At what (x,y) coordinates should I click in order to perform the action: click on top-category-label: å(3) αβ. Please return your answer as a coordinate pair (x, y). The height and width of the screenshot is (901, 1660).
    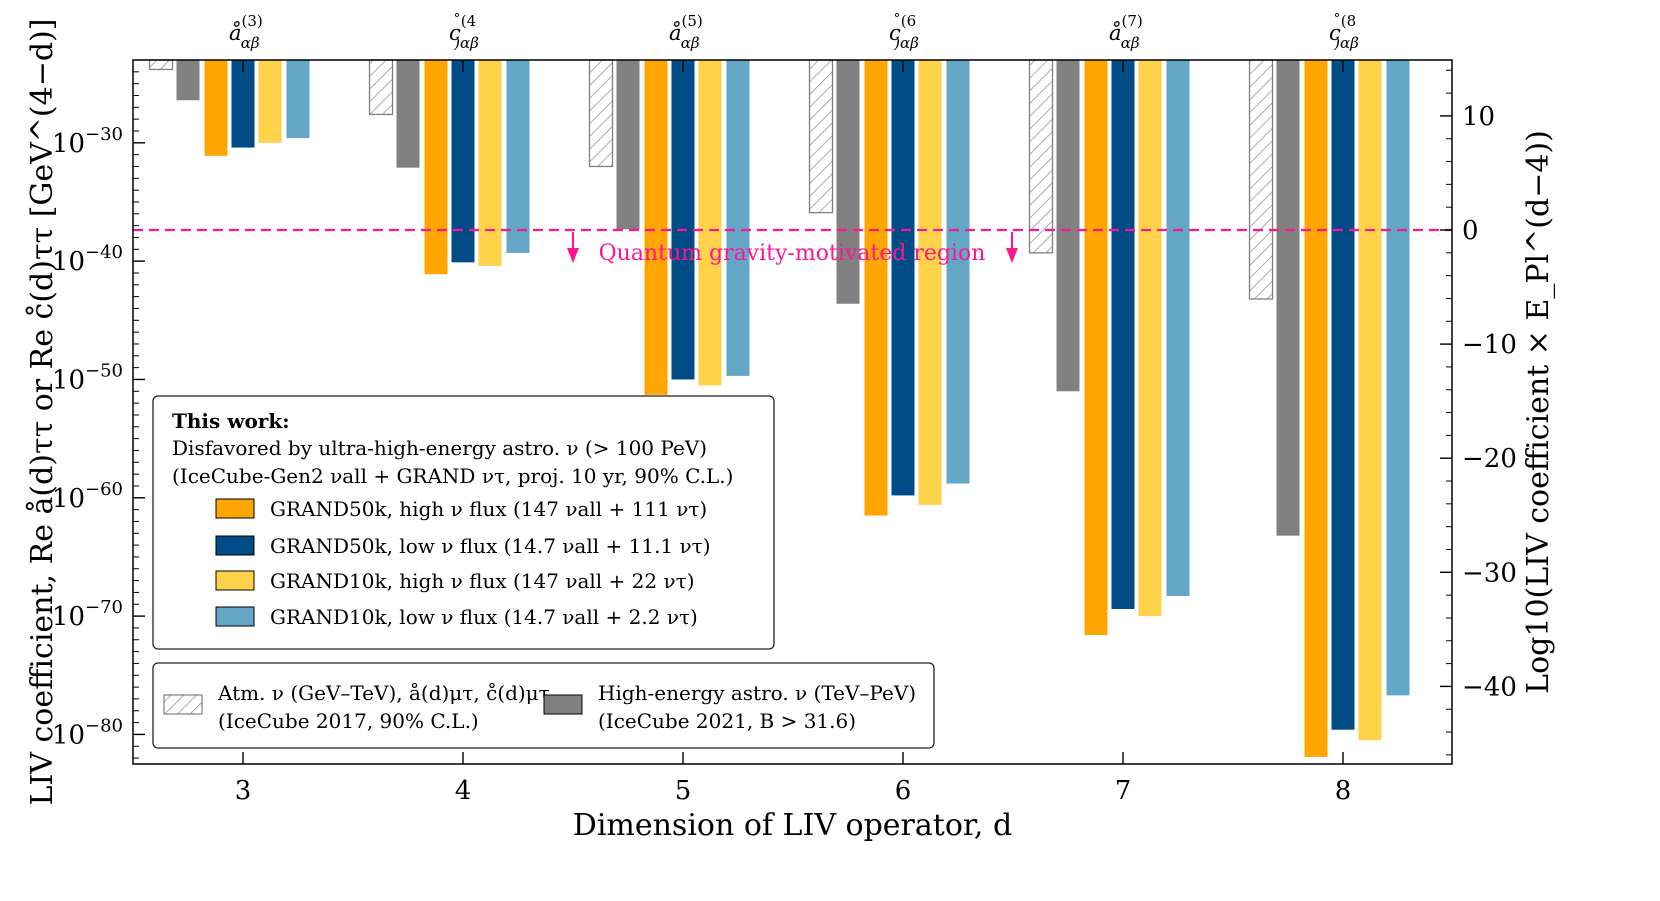
    Looking at the image, I should click on (246, 32).